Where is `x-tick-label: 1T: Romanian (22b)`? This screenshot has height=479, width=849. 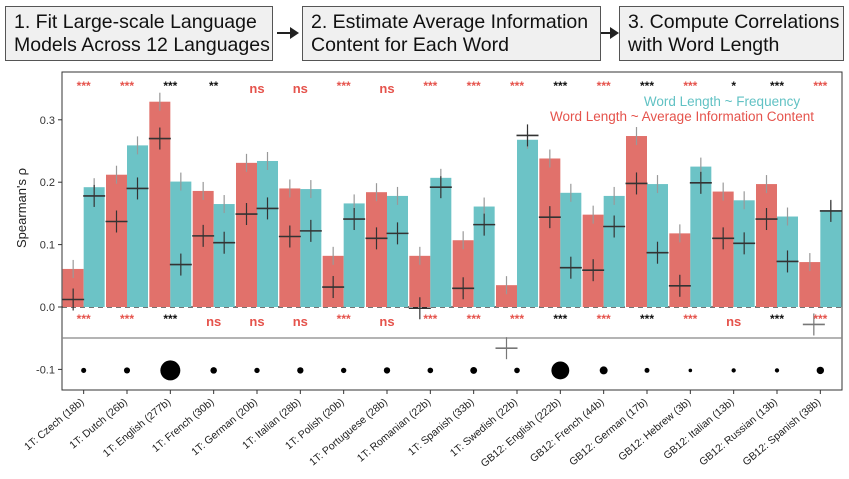
x-tick-label: 1T: Romanian (22b) is located at coordinates (394, 430).